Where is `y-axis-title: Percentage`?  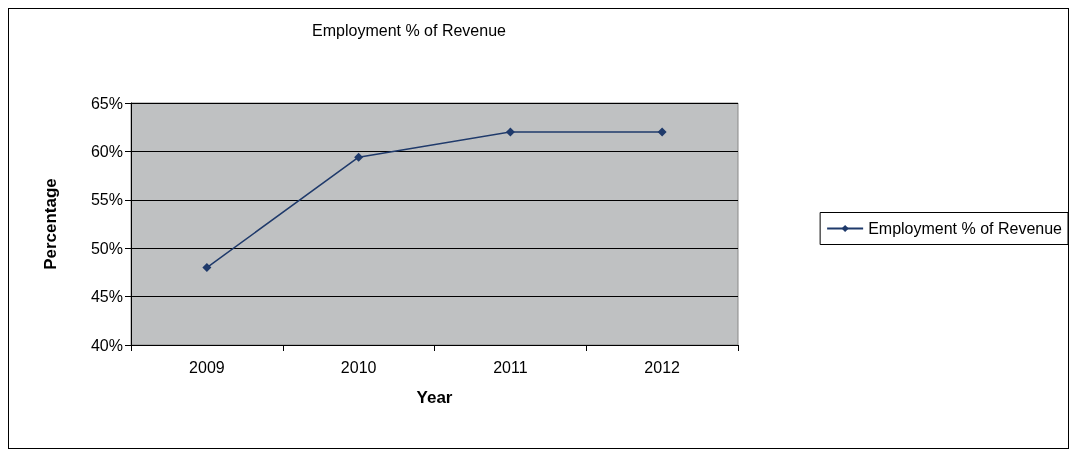
y-axis-title: Percentage is located at coordinates (50, 224).